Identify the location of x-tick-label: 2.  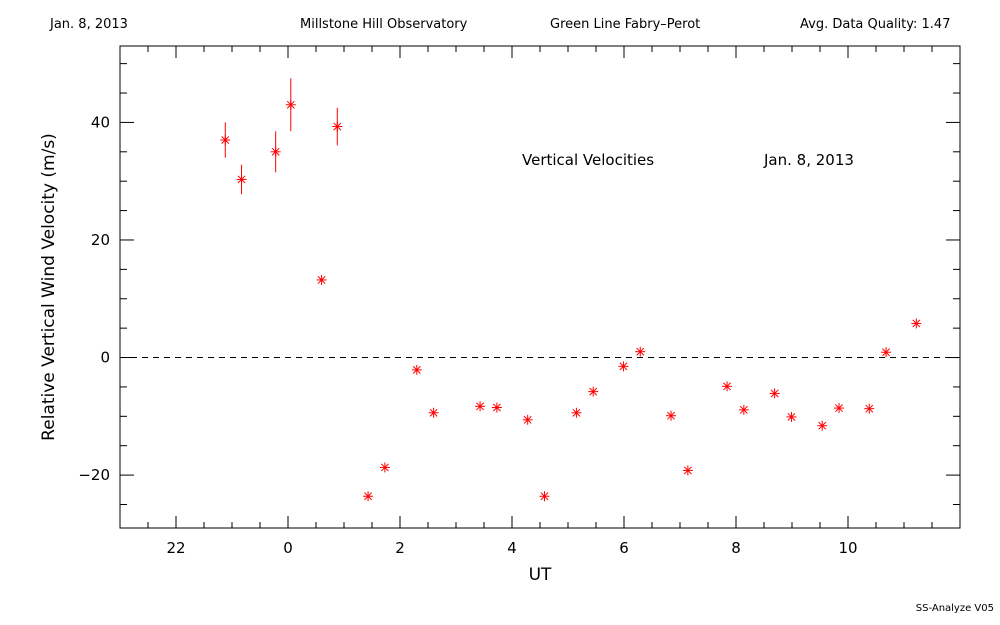
(400, 548).